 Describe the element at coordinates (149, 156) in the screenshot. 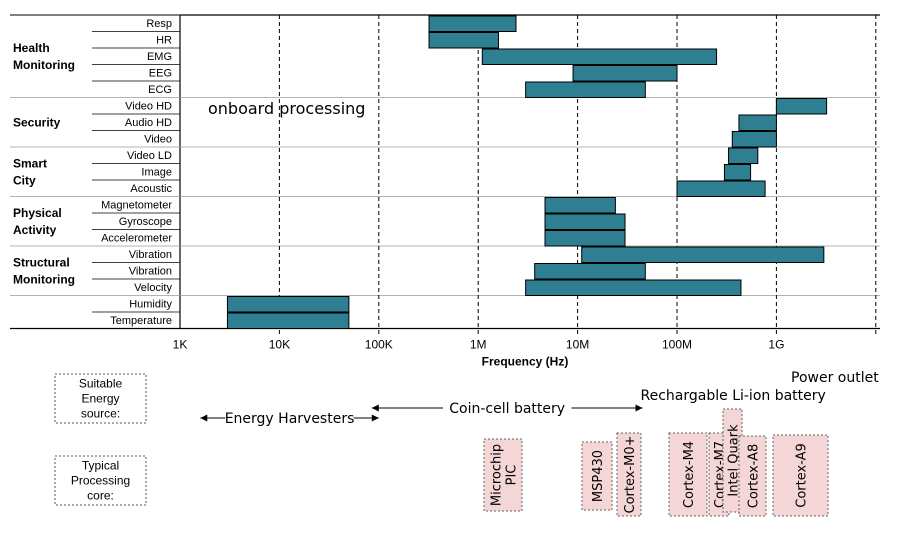

I see `row-label: Video LD` at that location.